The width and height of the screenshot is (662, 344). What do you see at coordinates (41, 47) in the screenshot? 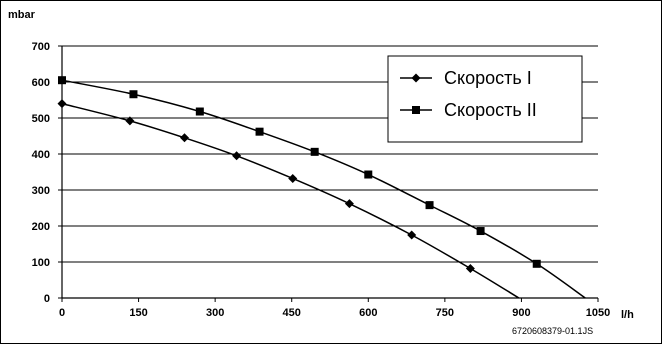
I see `y-tick-label: 700` at bounding box center [41, 47].